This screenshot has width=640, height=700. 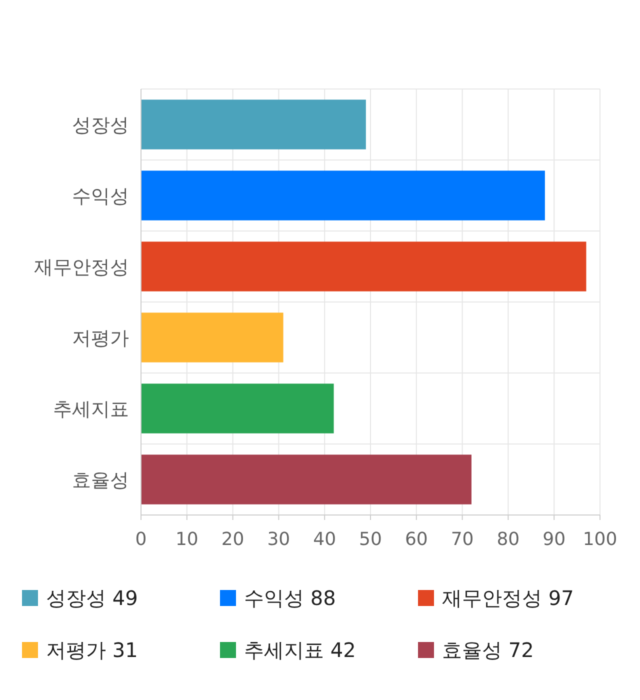 I want to click on x-tick-label: 0, so click(x=141, y=539).